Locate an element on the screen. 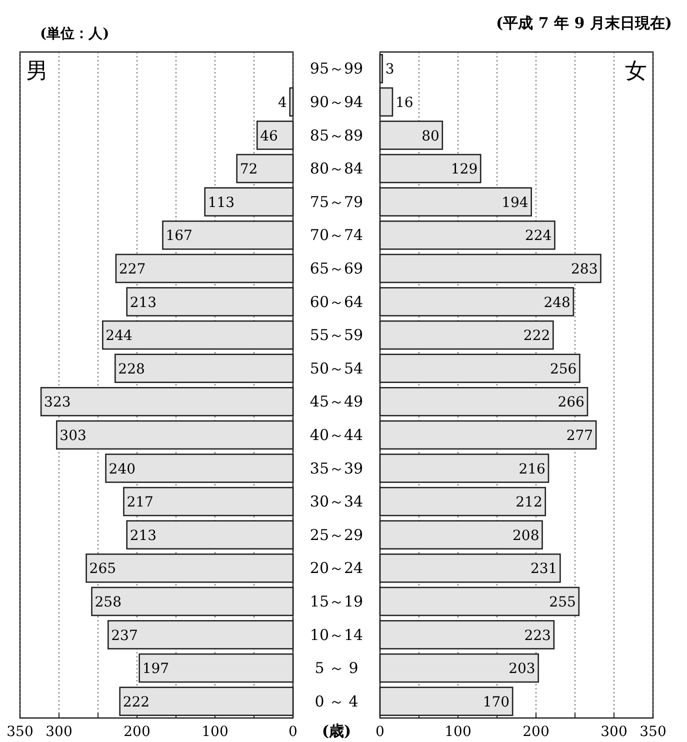 The image size is (687, 742). data-label: 228 is located at coordinates (131, 369).